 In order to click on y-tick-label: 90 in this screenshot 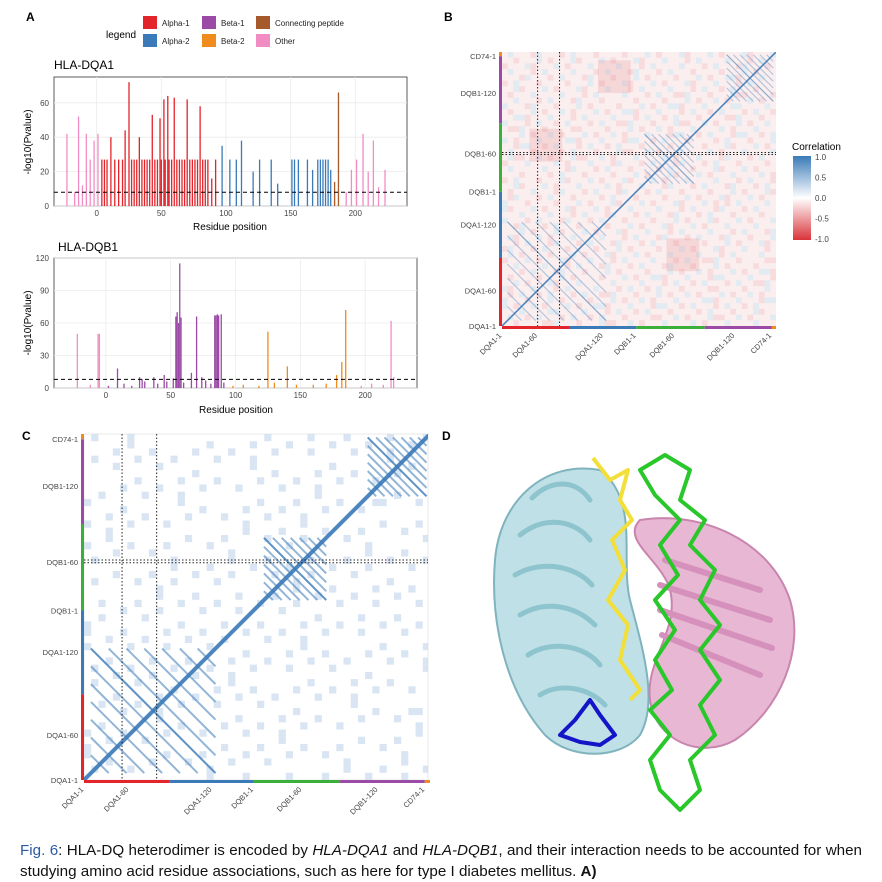, I will do `click(44, 291)`.